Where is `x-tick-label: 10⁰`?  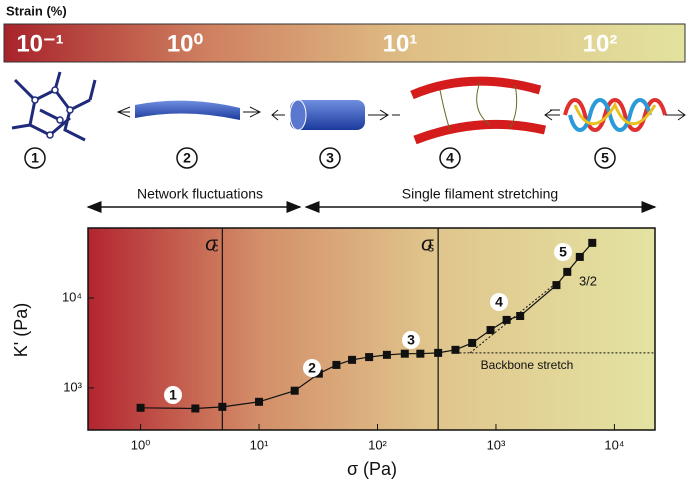 x-tick-label: 10⁰ is located at coordinates (141, 444).